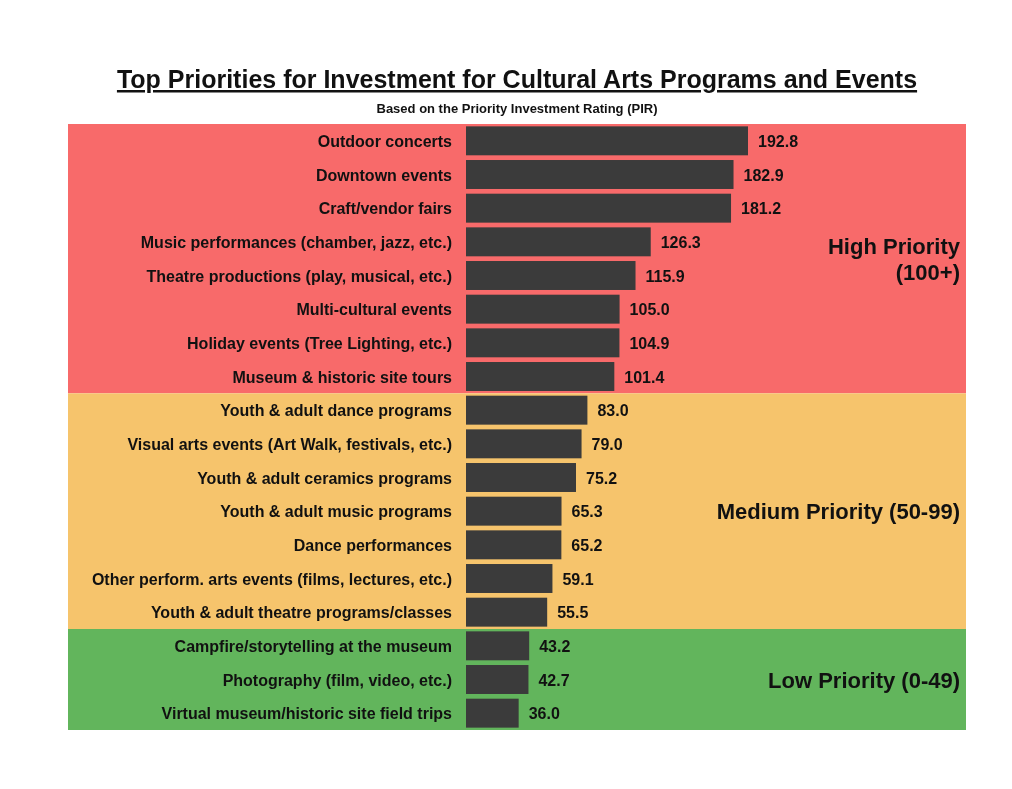  What do you see at coordinates (301, 613) in the screenshot?
I see `y-tick-label: Youth & adult theatre programs/classes` at bounding box center [301, 613].